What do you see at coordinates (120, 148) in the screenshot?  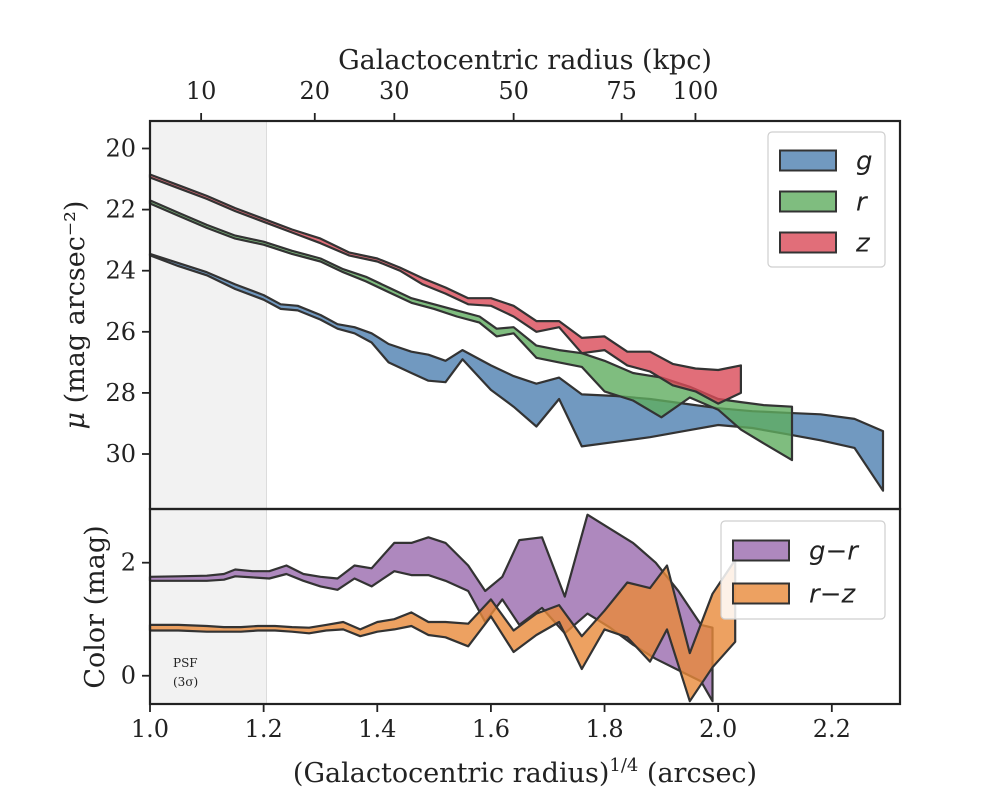 I see `y-tick-label-20: 20` at bounding box center [120, 148].